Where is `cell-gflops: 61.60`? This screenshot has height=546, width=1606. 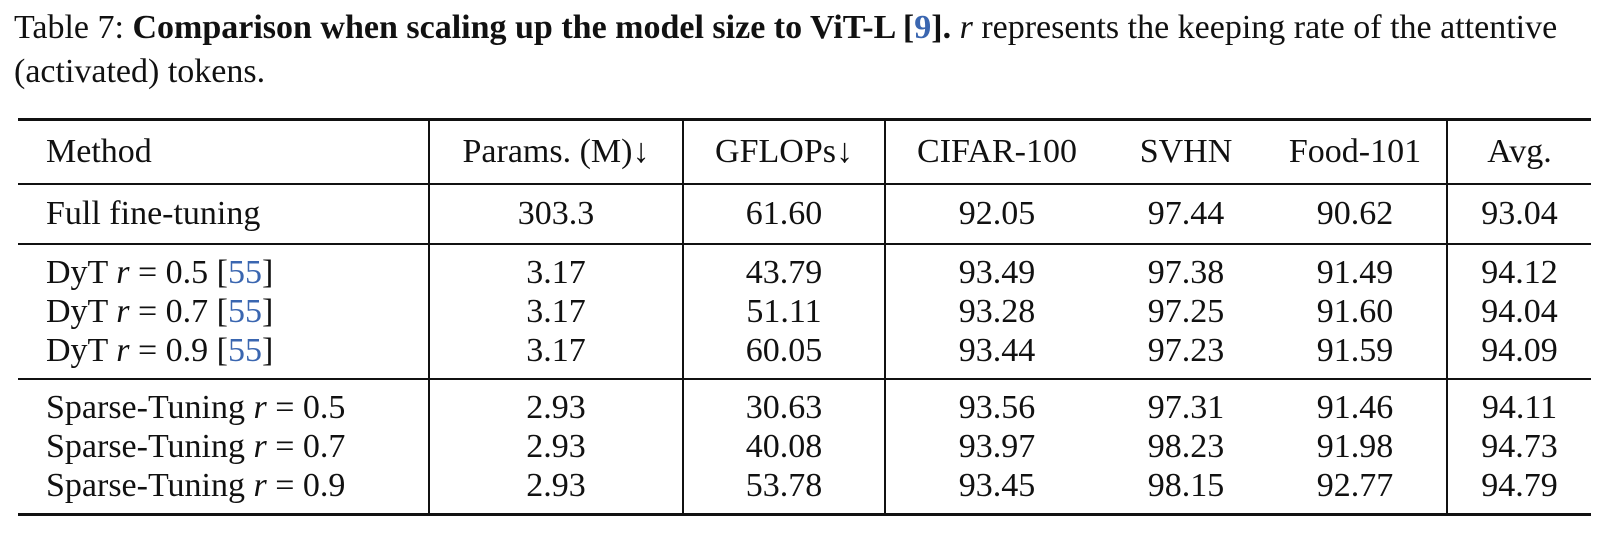 cell-gflops: 61.60 is located at coordinates (784, 214).